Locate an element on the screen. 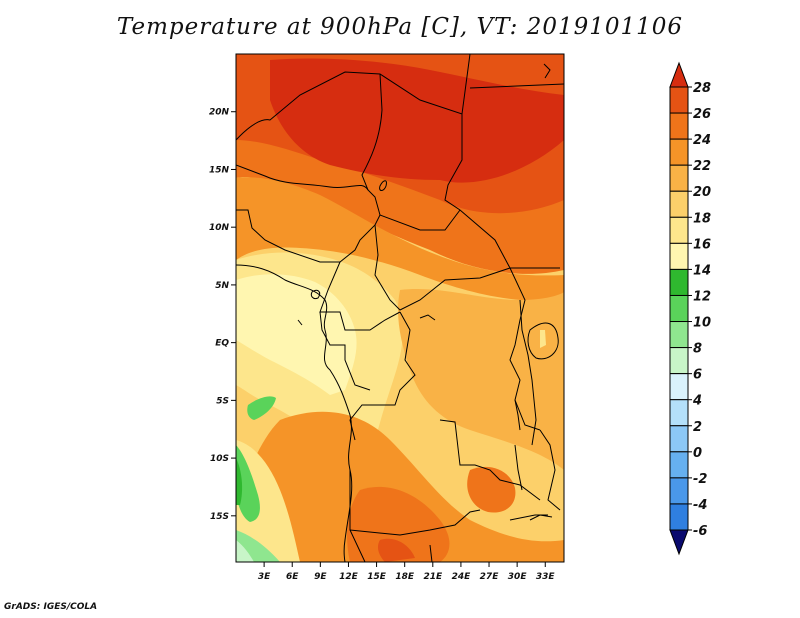 This screenshot has height=618, width=800. colorbar-label: -4 is located at coordinates (700, 505).